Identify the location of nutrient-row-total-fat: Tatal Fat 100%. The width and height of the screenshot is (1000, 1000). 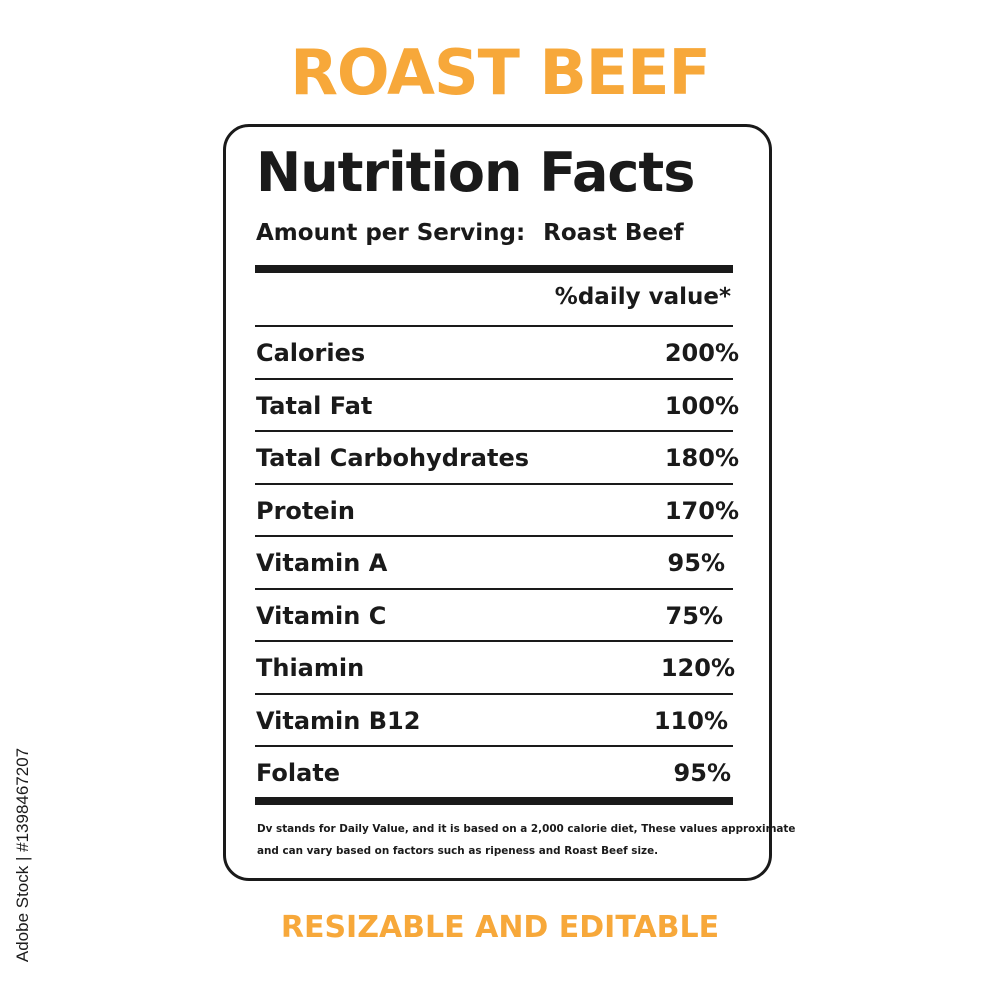
(497, 404).